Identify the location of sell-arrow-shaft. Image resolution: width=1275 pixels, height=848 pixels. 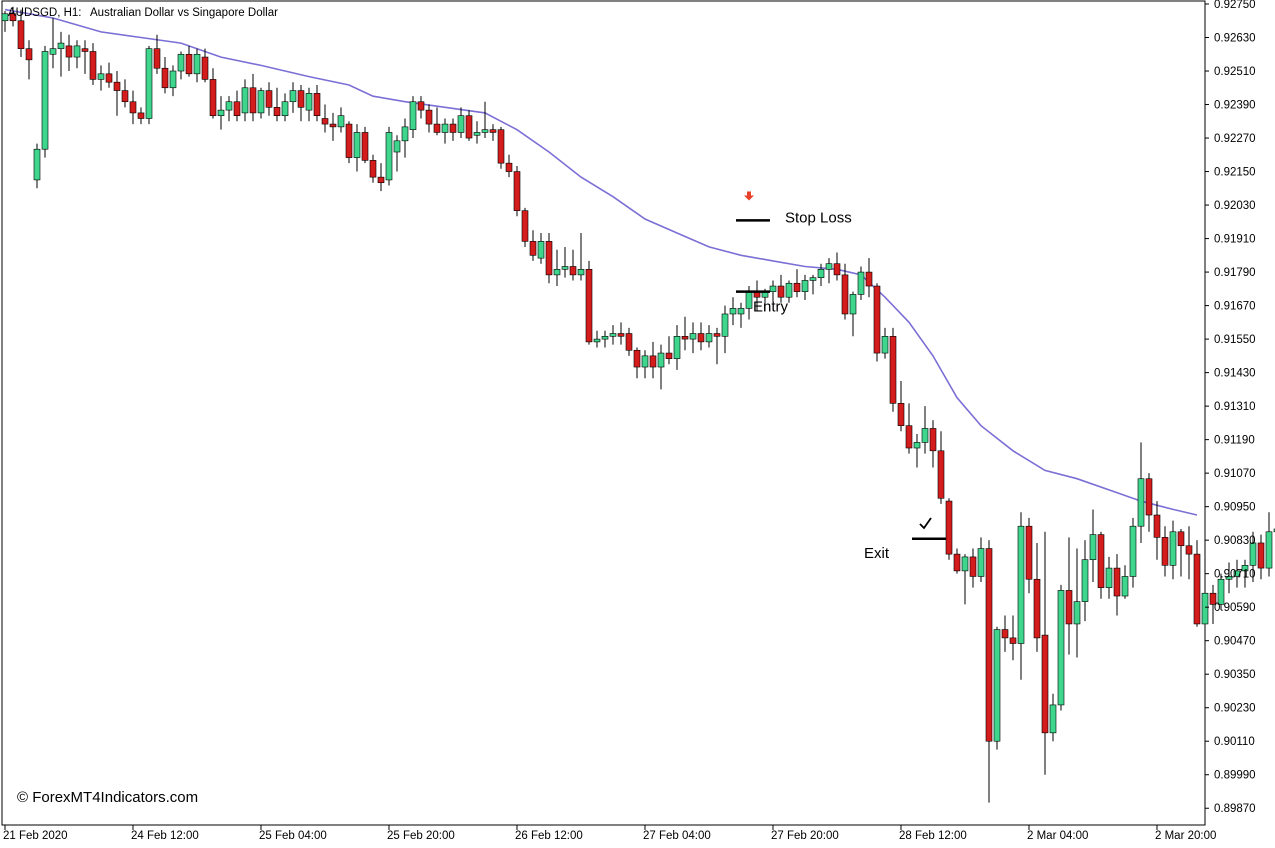
(749, 193).